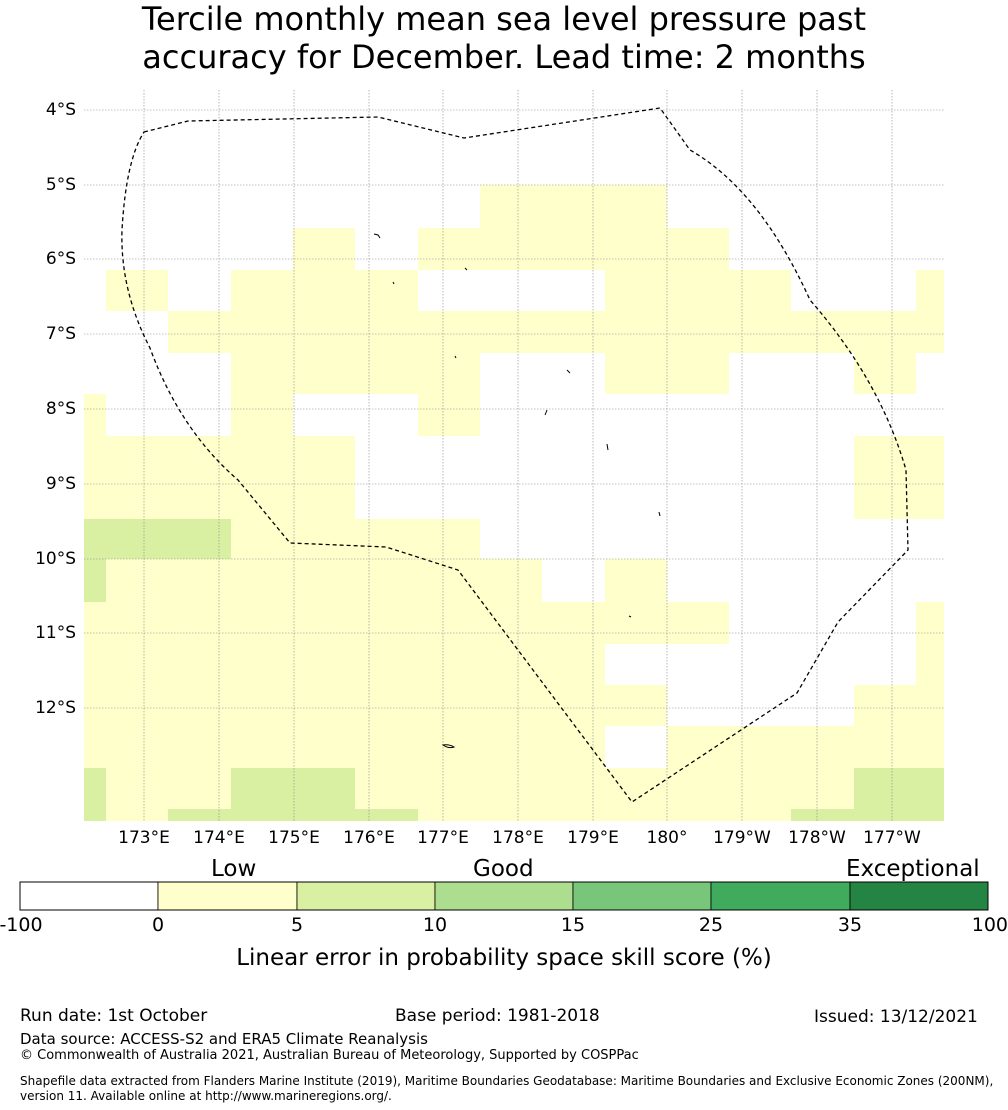 The image size is (1008, 1110). Describe the element at coordinates (913, 869) in the screenshot. I see `category-label-exceptional: Exceptional` at that location.